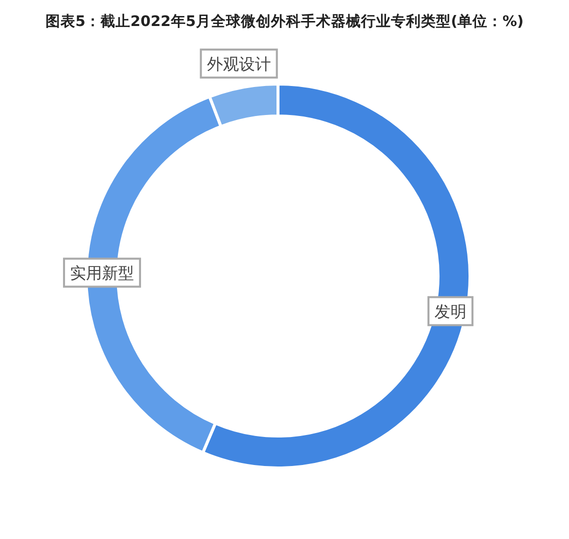 The image size is (569, 539). I want to click on chart-title: 图表5：截止2022年5月全球微创外科手术器械行业专利类型(单位：%), so click(284, 21).